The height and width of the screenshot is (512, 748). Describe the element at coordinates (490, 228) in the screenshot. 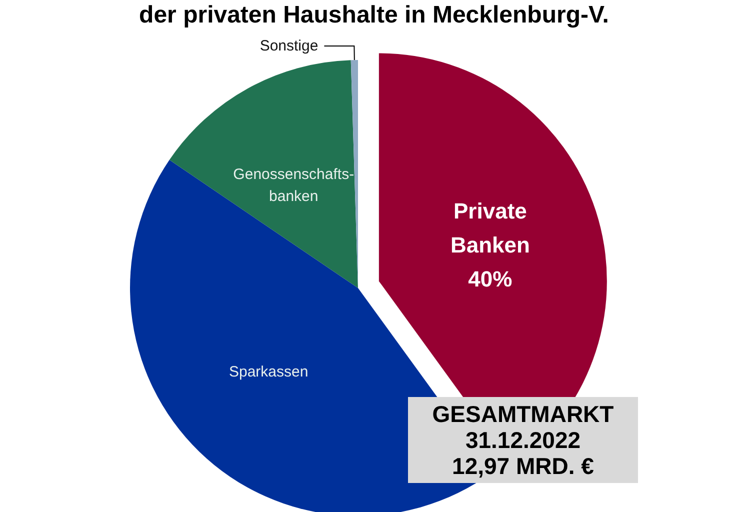

I see `slice-label: Private Banken` at that location.